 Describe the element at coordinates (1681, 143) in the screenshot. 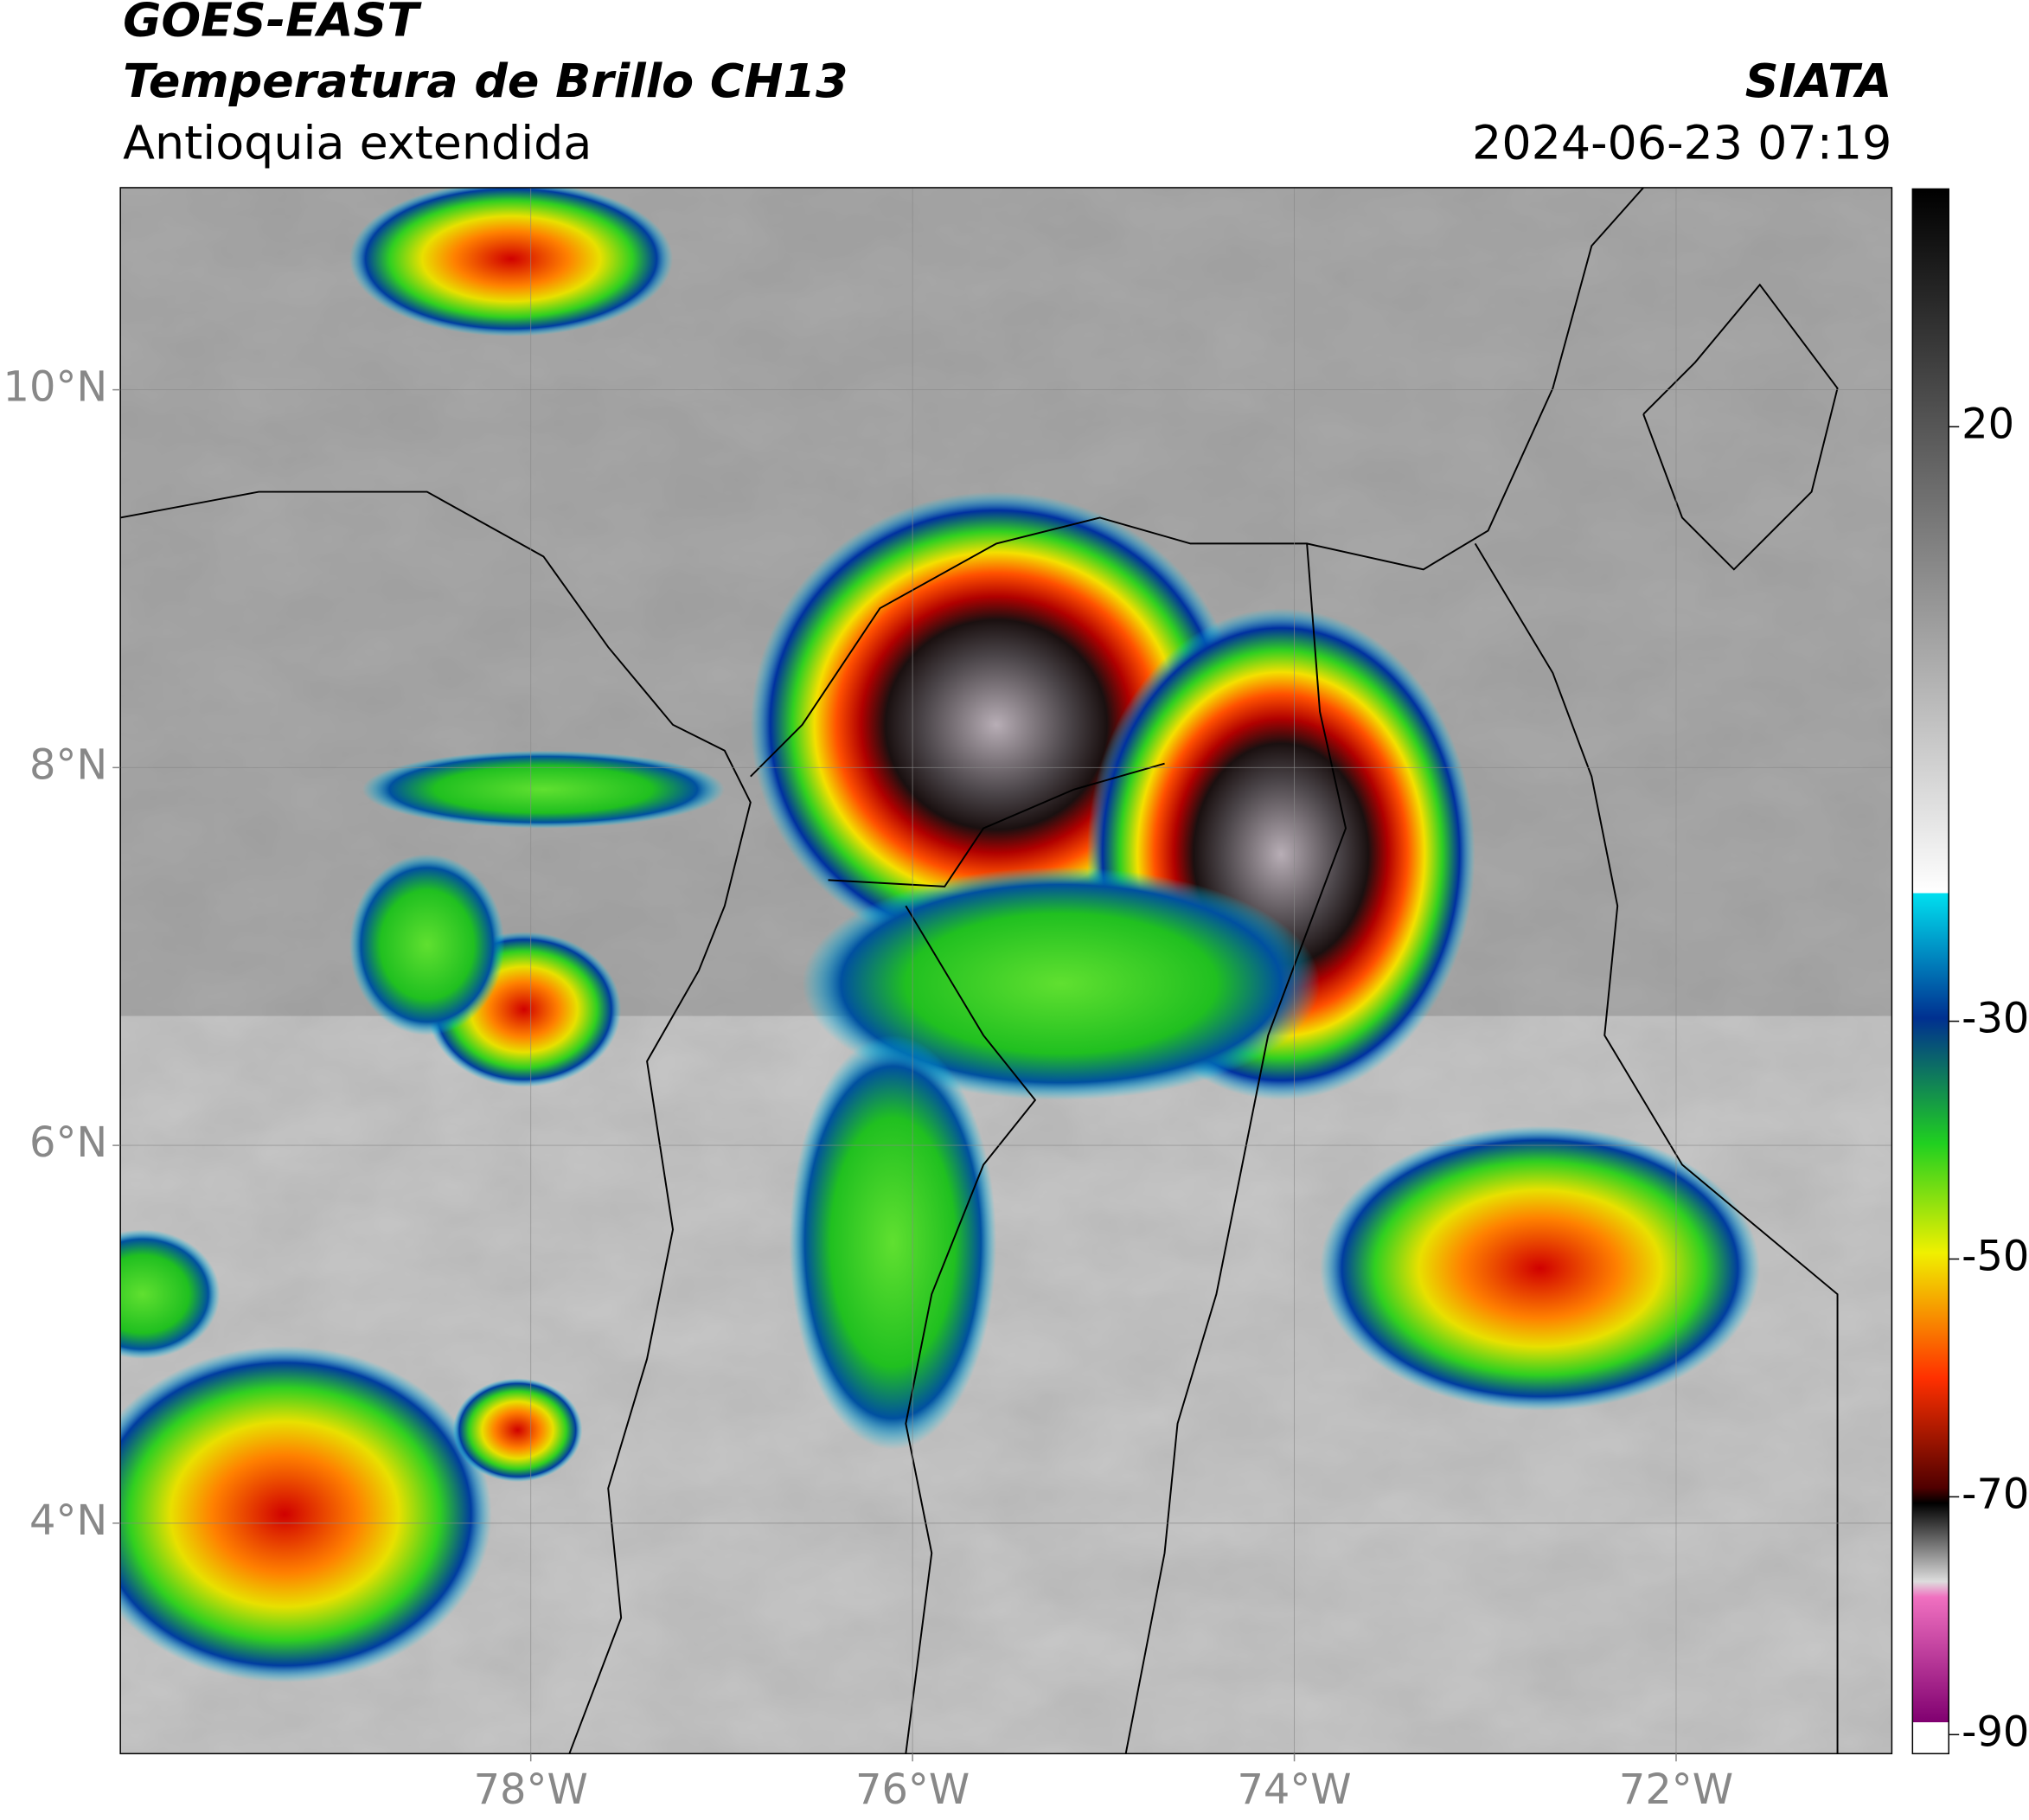

I see `datetime: 2024-06-23 07:19` at that location.